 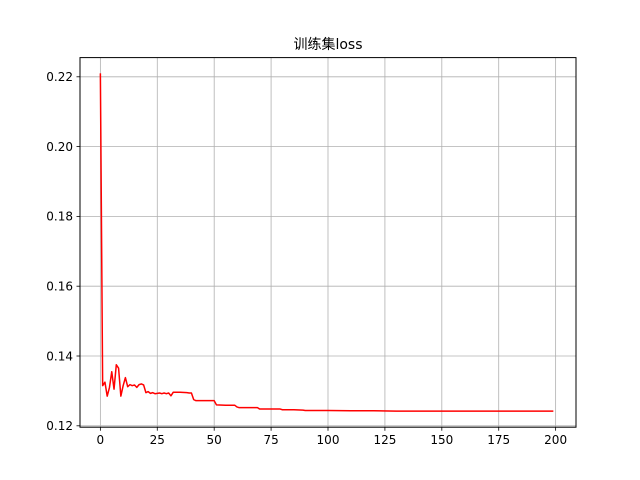 I want to click on x-tick-label: 75, so click(x=270, y=440).